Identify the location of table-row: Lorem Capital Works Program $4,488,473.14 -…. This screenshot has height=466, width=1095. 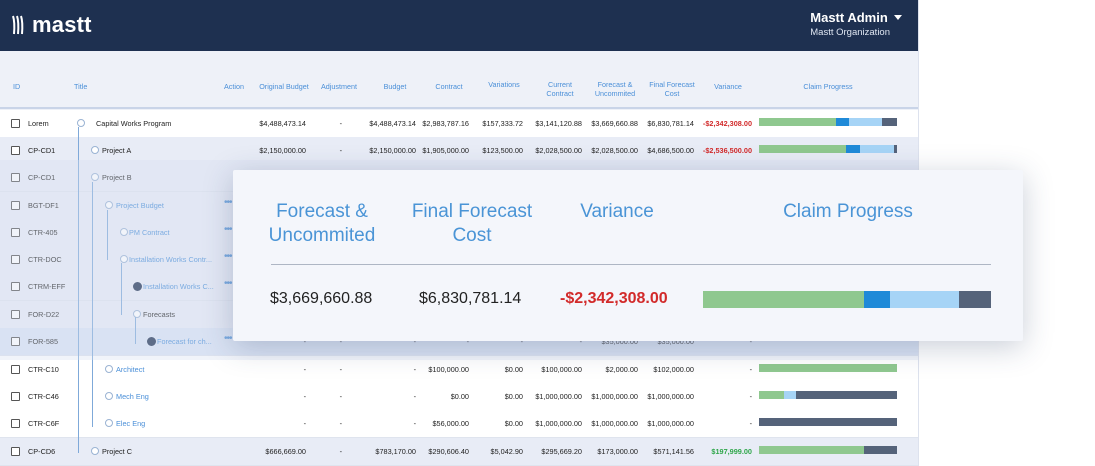
(459, 124).